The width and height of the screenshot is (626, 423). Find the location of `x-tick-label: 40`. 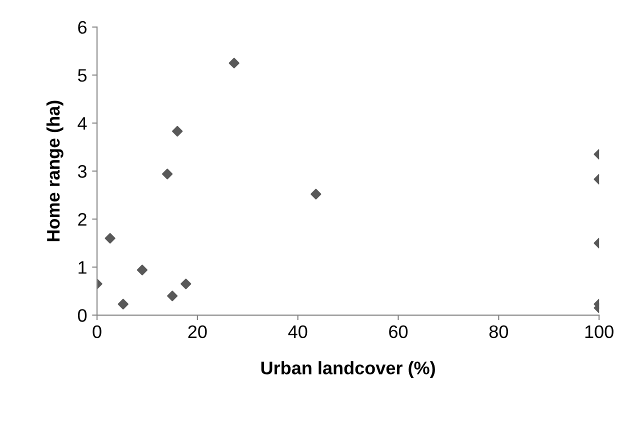

x-tick-label: 40 is located at coordinates (298, 331).